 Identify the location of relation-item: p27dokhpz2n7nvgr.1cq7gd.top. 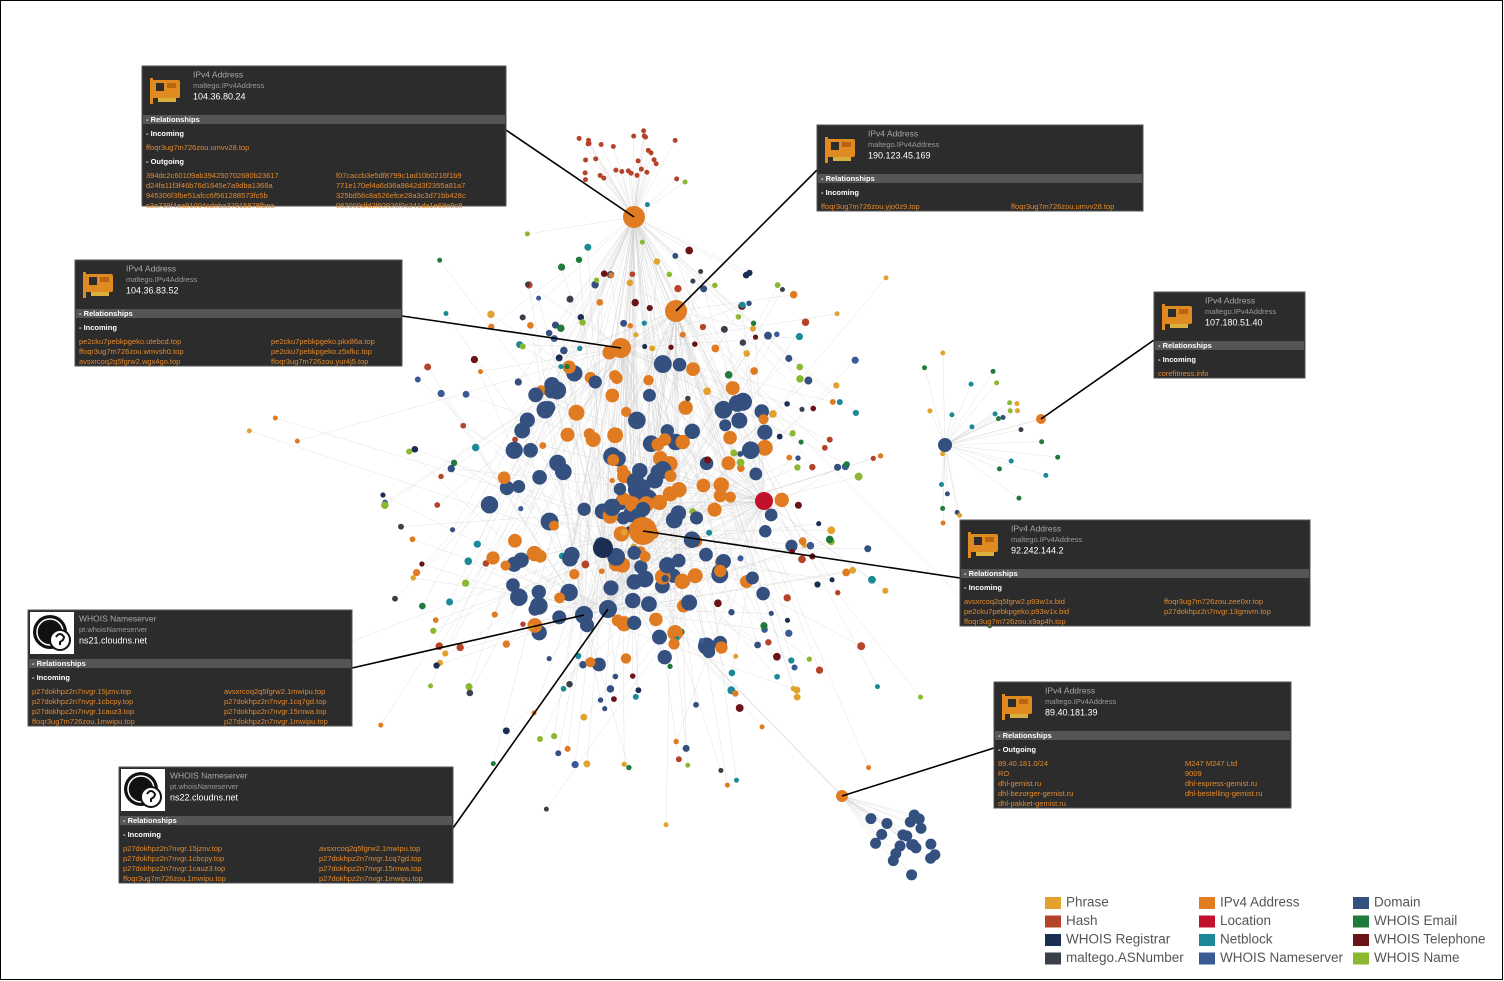
(275, 701).